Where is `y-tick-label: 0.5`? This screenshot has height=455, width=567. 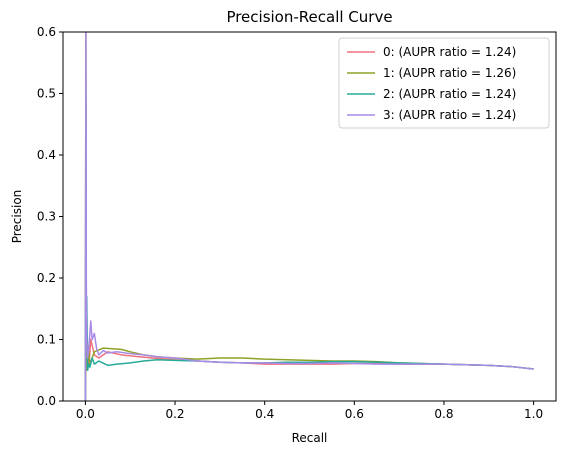 y-tick-label: 0.5 is located at coordinates (46, 94).